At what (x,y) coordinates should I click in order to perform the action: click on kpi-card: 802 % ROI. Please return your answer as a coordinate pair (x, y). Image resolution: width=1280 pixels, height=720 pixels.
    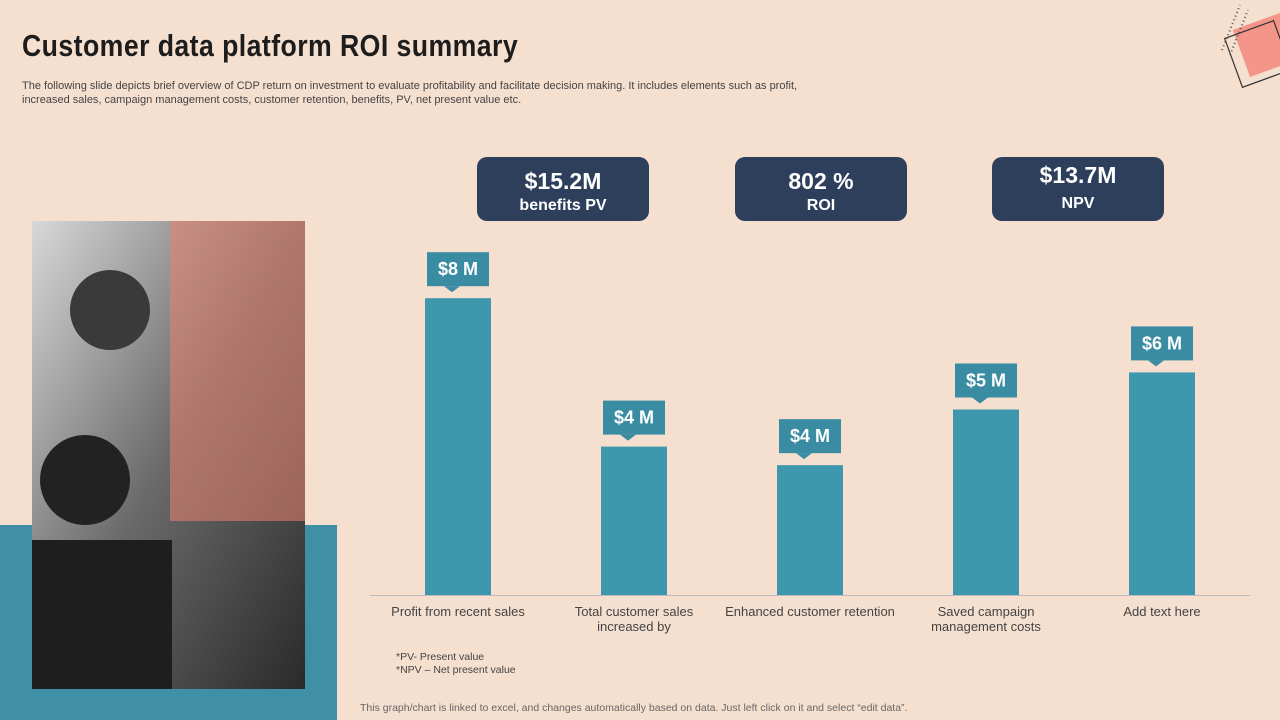
    Looking at the image, I should click on (821, 189).